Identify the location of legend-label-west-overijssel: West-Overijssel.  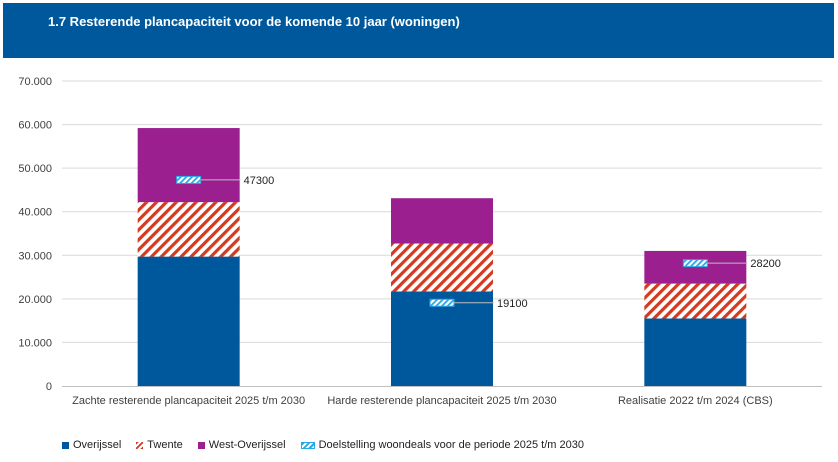
(247, 445).